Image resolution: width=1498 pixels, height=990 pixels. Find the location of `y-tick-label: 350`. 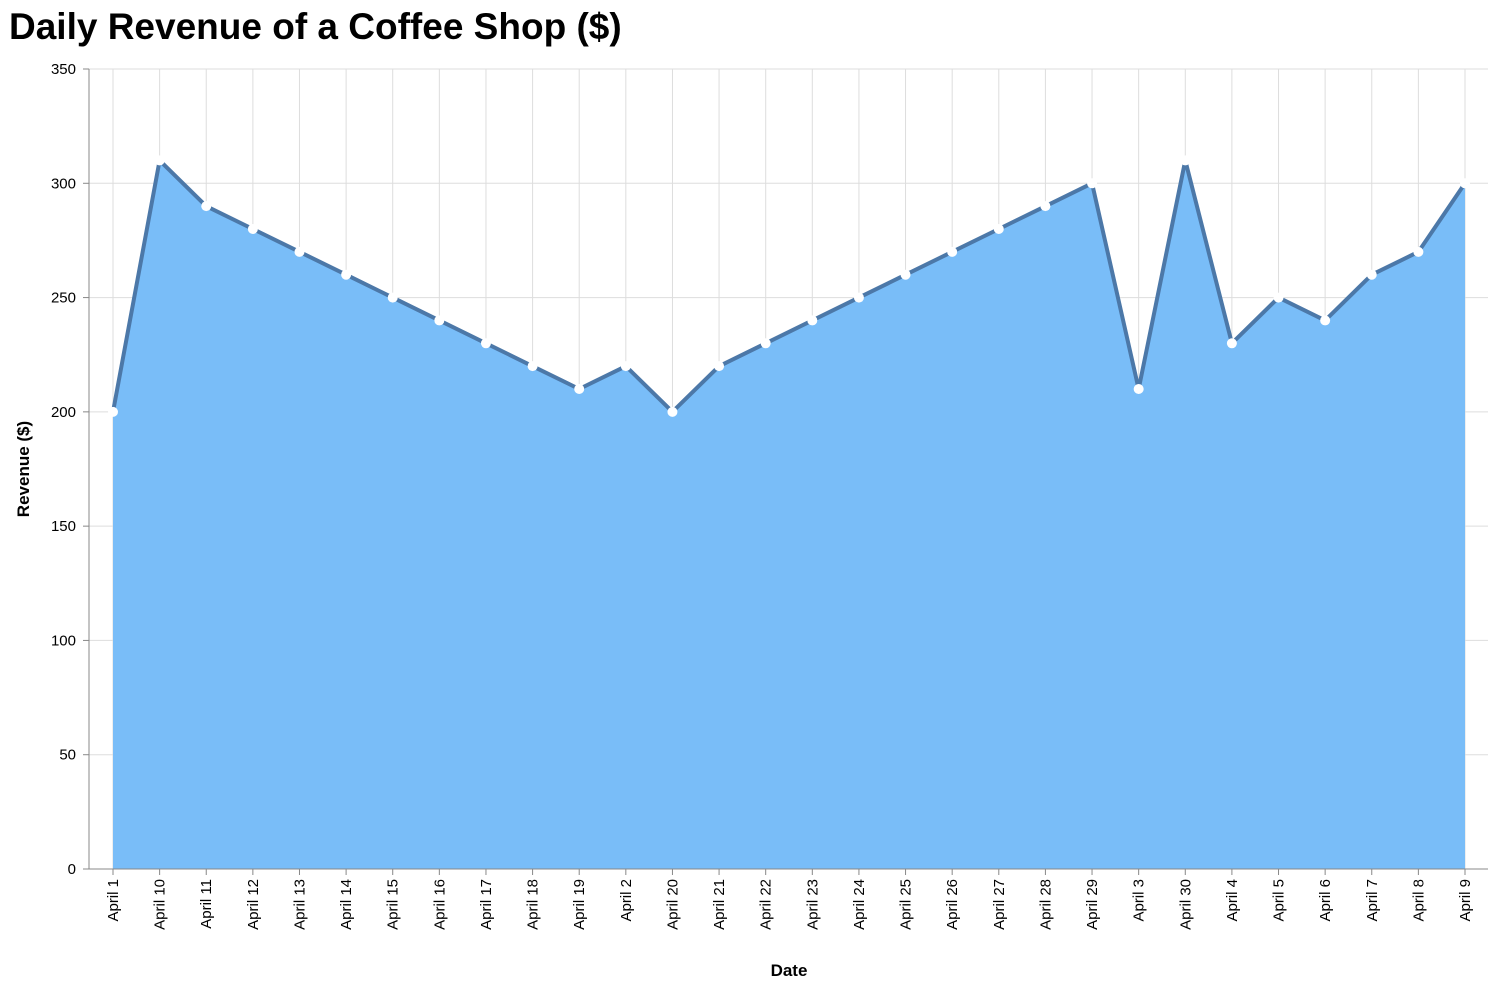

y-tick-label: 350 is located at coordinates (63, 69).